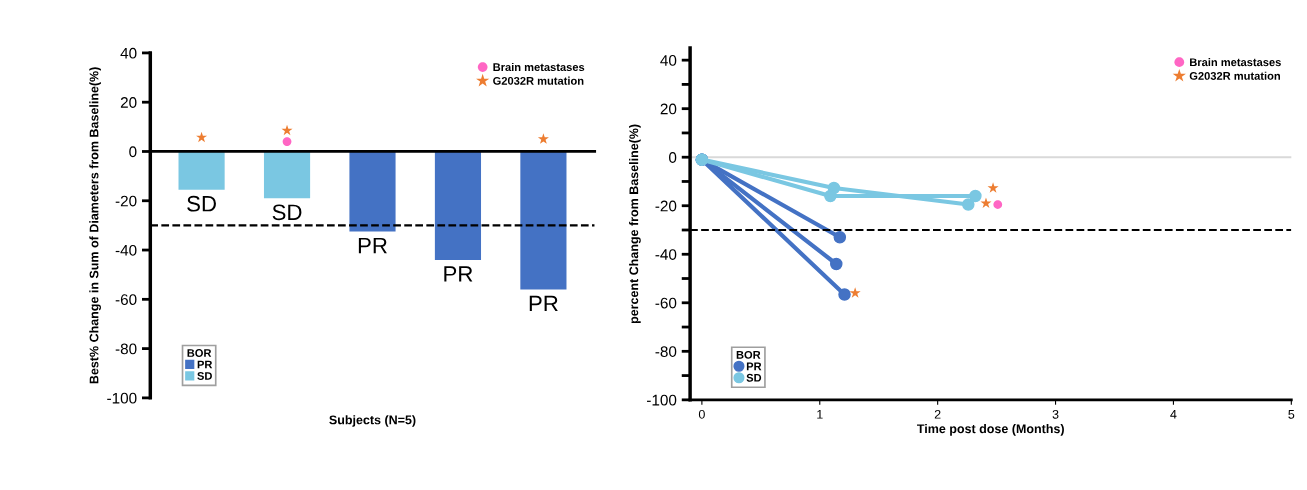  I want to click on x-tick-label: 5, so click(1291, 414).